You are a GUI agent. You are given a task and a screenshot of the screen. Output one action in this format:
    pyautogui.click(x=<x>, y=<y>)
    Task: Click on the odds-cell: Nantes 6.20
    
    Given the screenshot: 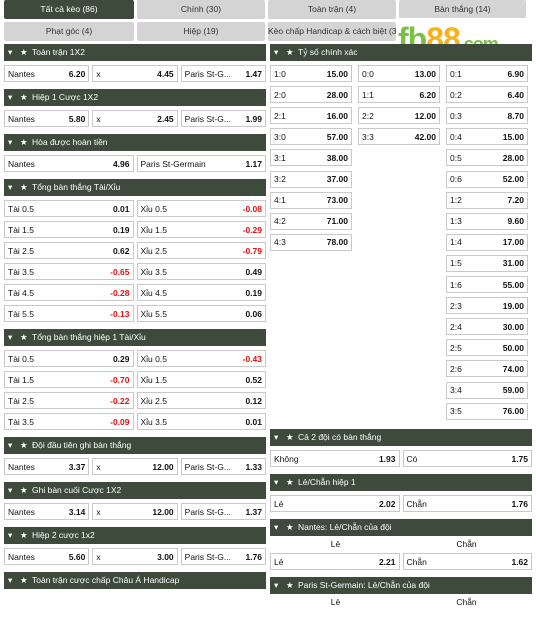 What is the action you would take?
    pyautogui.click(x=47, y=73)
    